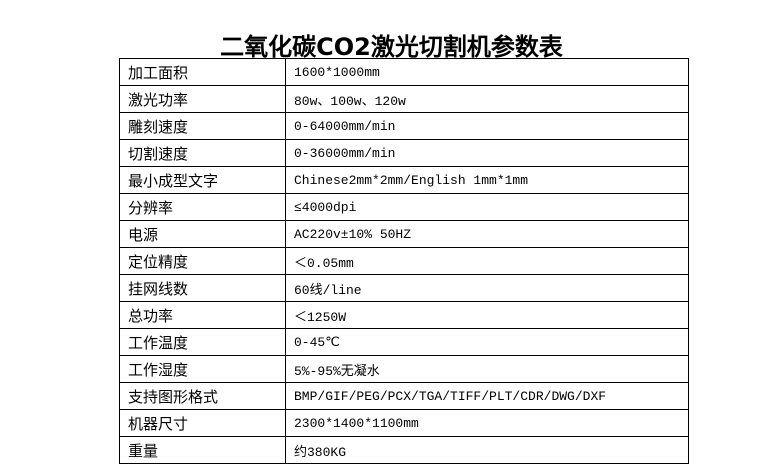  I want to click on spec-value: AC220v±10% 50HZ, so click(487, 234).